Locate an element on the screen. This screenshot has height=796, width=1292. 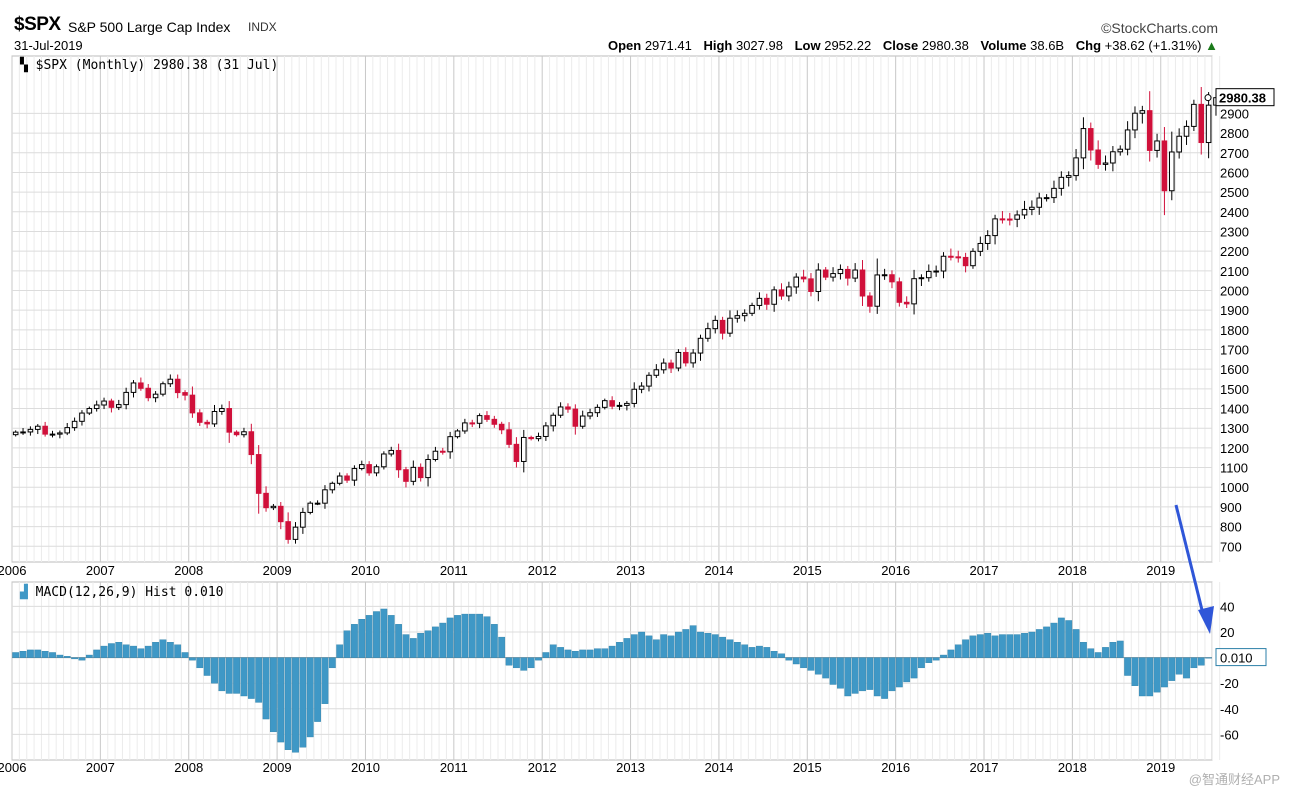
candle-icon: ▚ is located at coordinates (24, 65).